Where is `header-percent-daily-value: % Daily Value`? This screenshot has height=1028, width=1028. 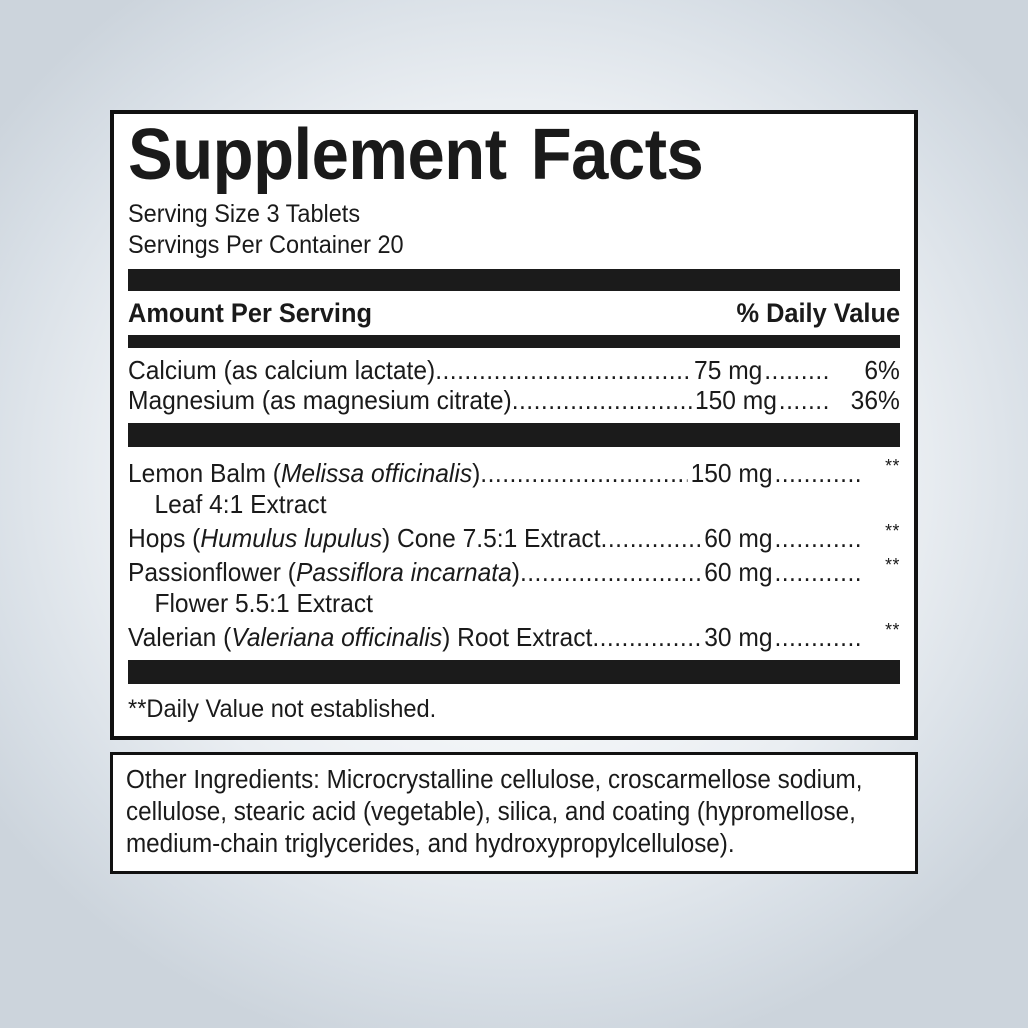
header-percent-daily-value: % Daily Value is located at coordinates (818, 312).